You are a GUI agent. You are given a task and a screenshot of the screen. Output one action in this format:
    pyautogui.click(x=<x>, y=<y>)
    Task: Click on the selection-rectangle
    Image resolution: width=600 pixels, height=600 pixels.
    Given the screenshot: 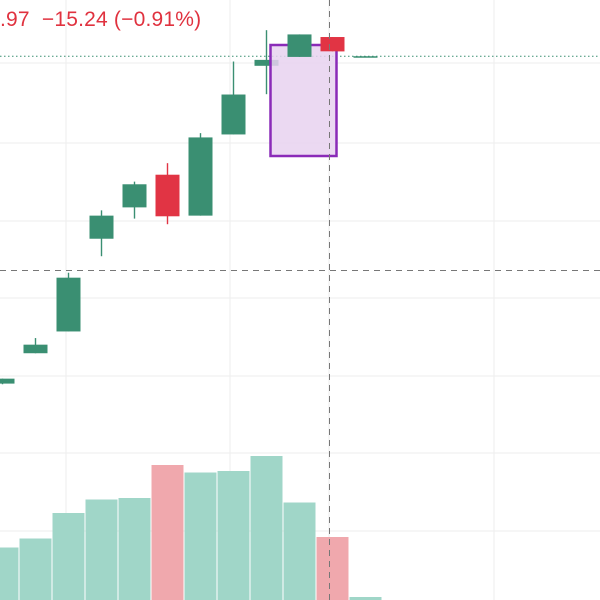 What is the action you would take?
    pyautogui.click(x=303, y=100)
    